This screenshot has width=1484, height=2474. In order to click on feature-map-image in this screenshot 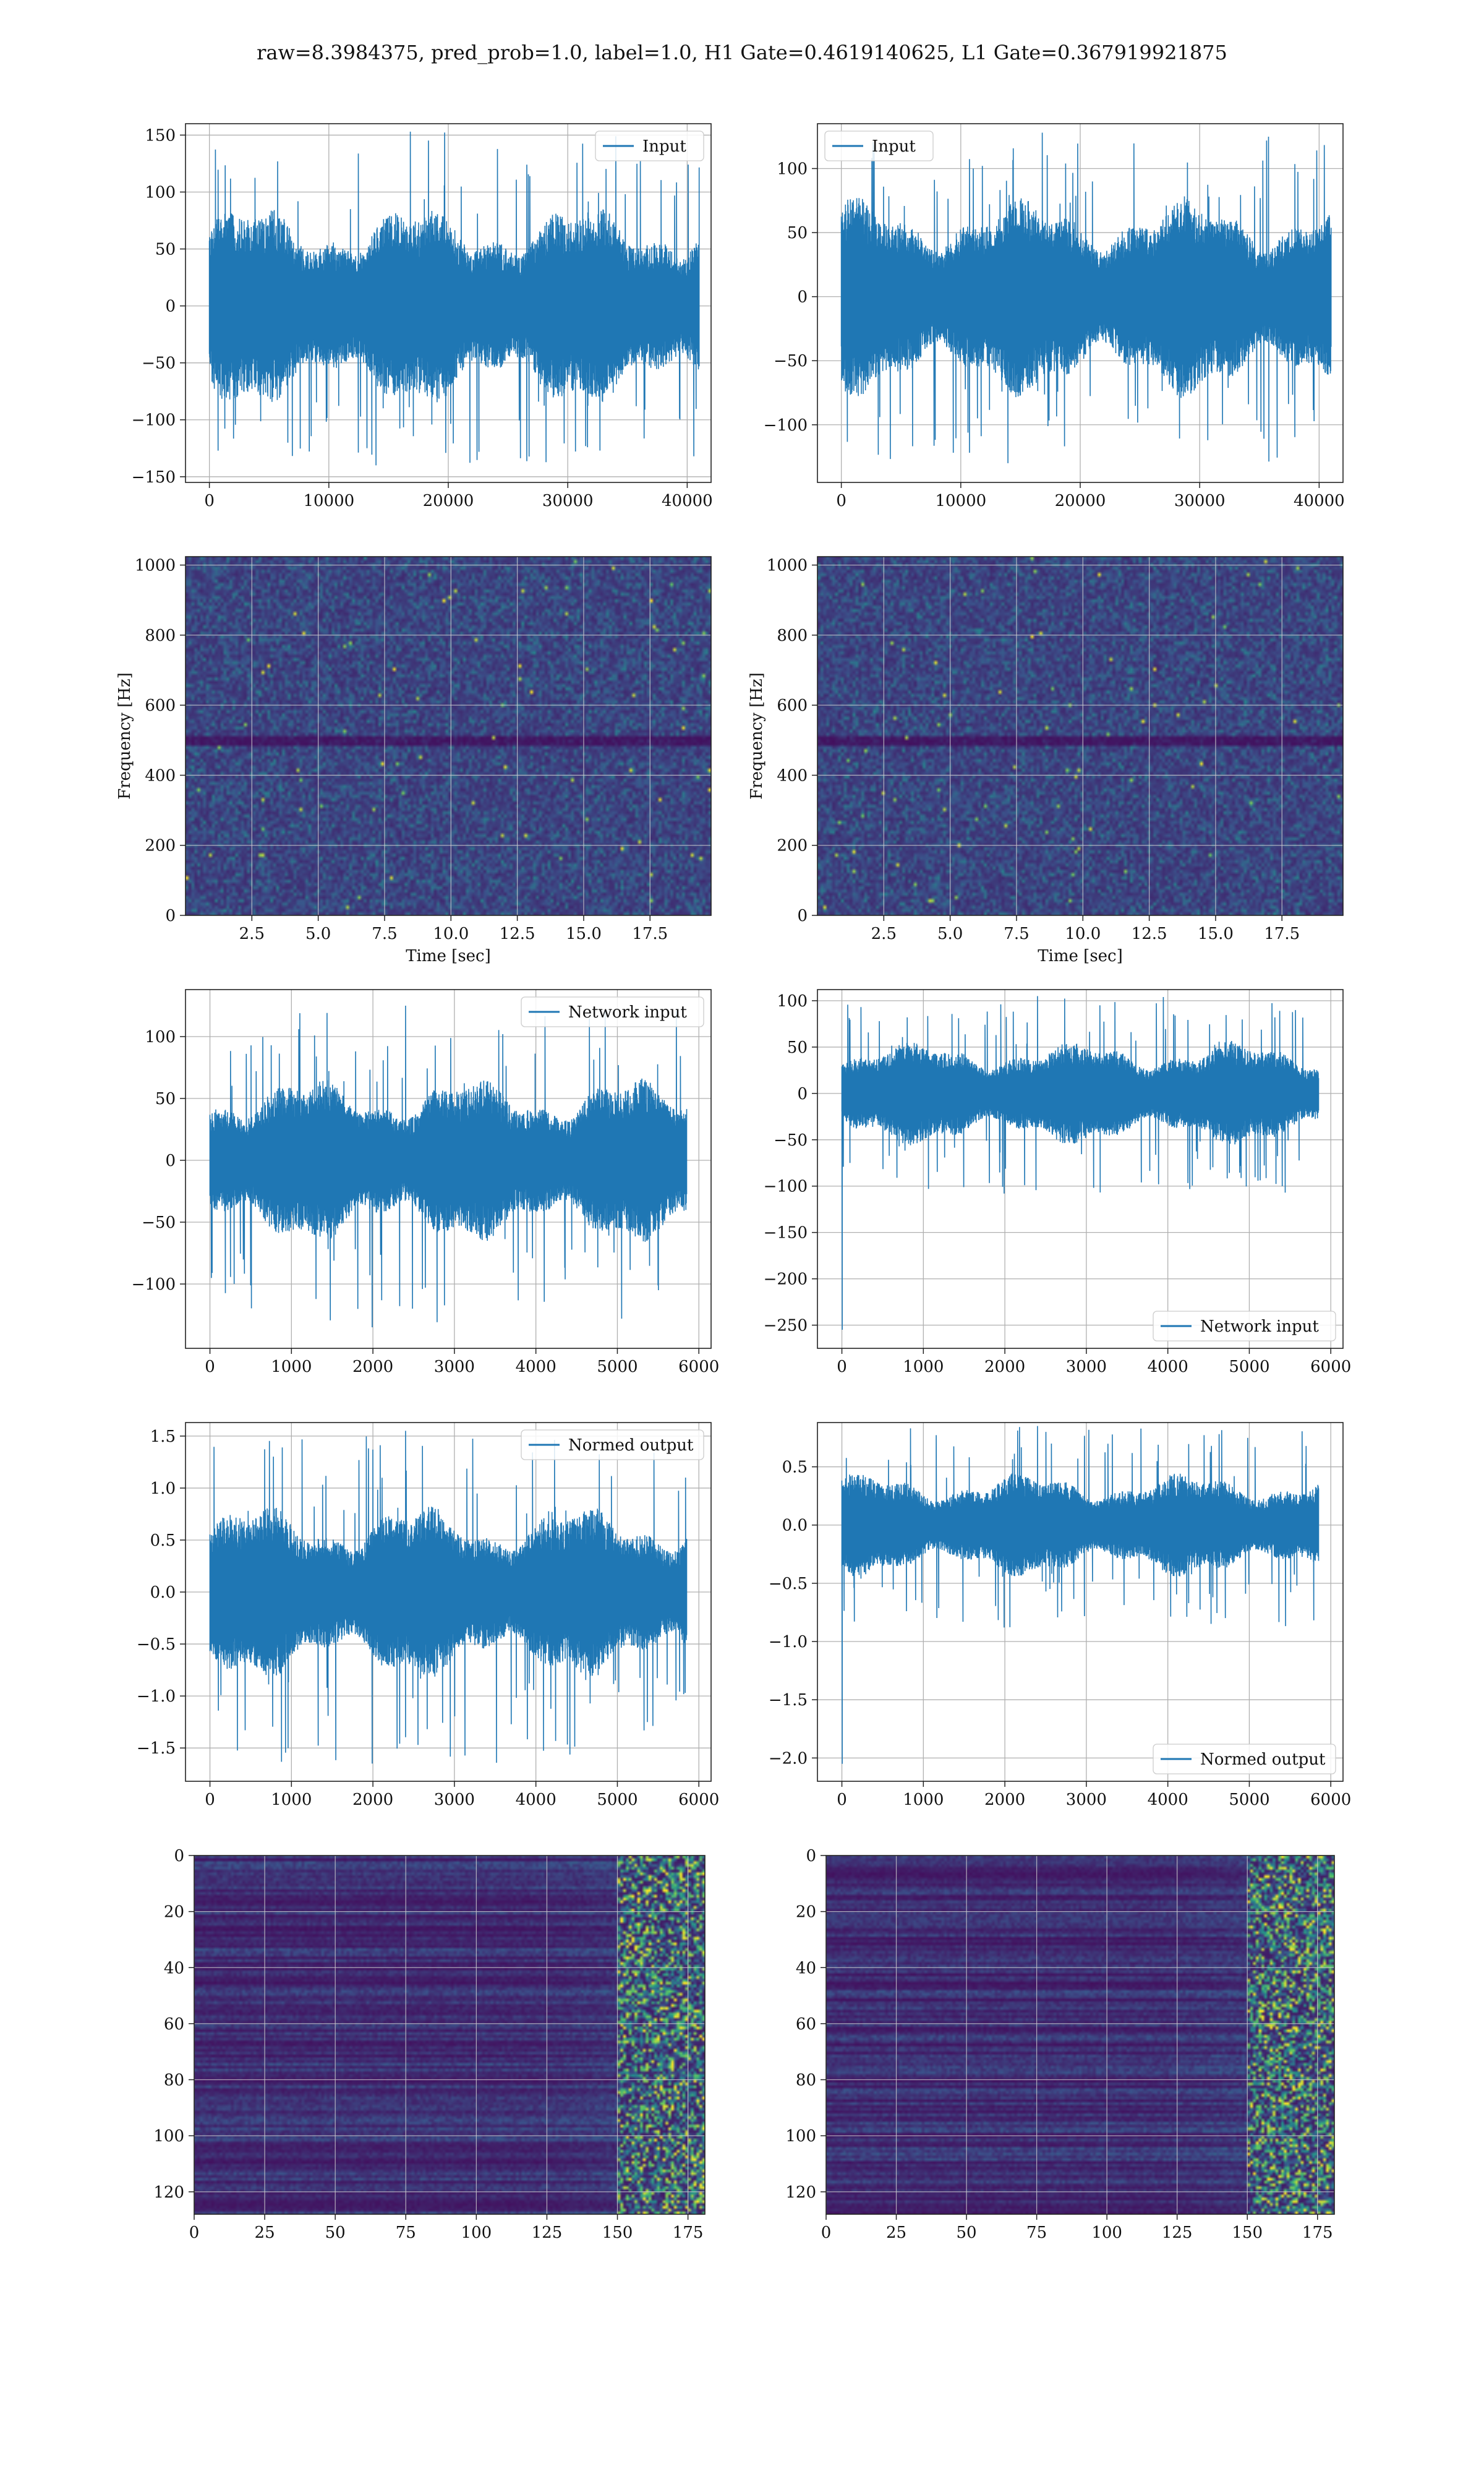, I will do `click(1080, 2035)`.